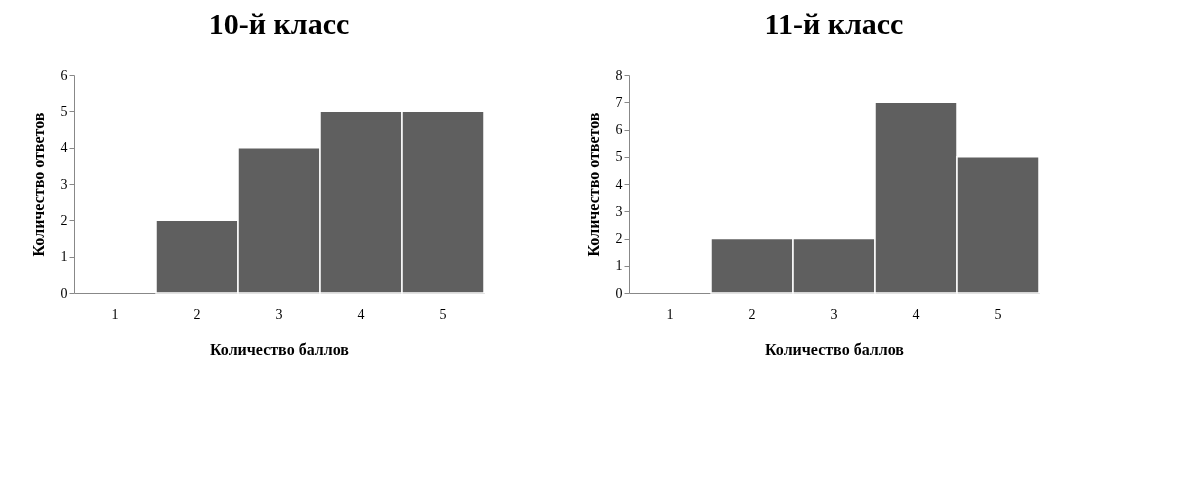  Describe the element at coordinates (834, 23) in the screenshot. I see `chart-title: 11-й класс` at that location.